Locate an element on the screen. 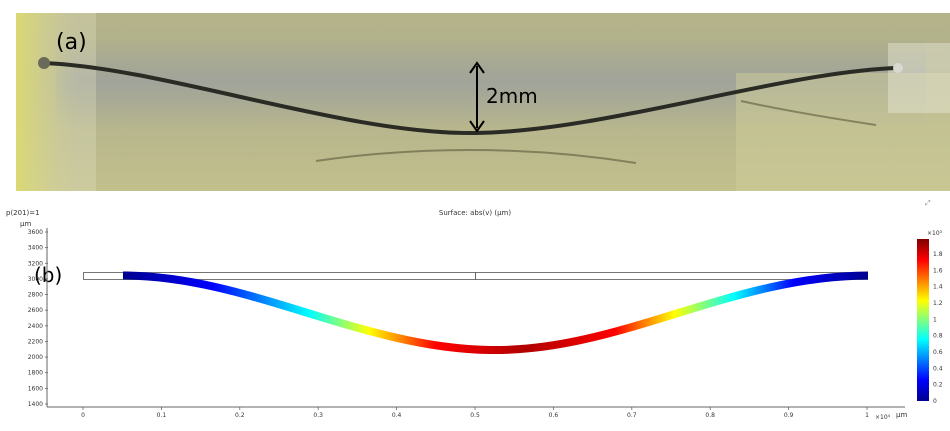 This screenshot has height=431, width=950. arrow-down-icon is located at coordinates (477, 126).